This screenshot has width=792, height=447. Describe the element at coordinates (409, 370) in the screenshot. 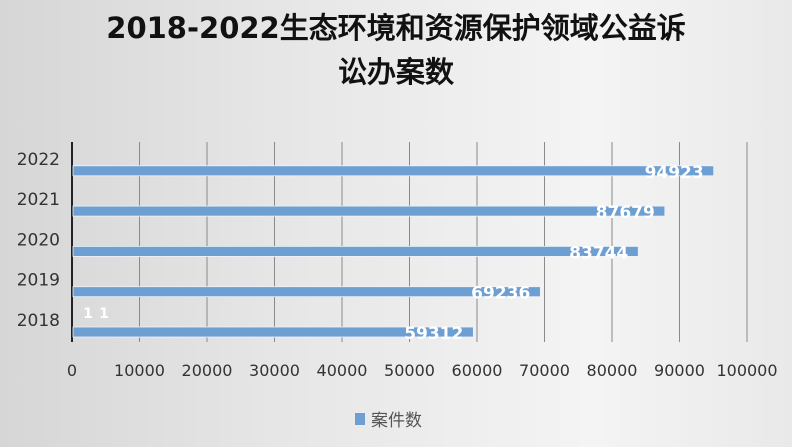

I see `x-tick-label: 50000` at that location.